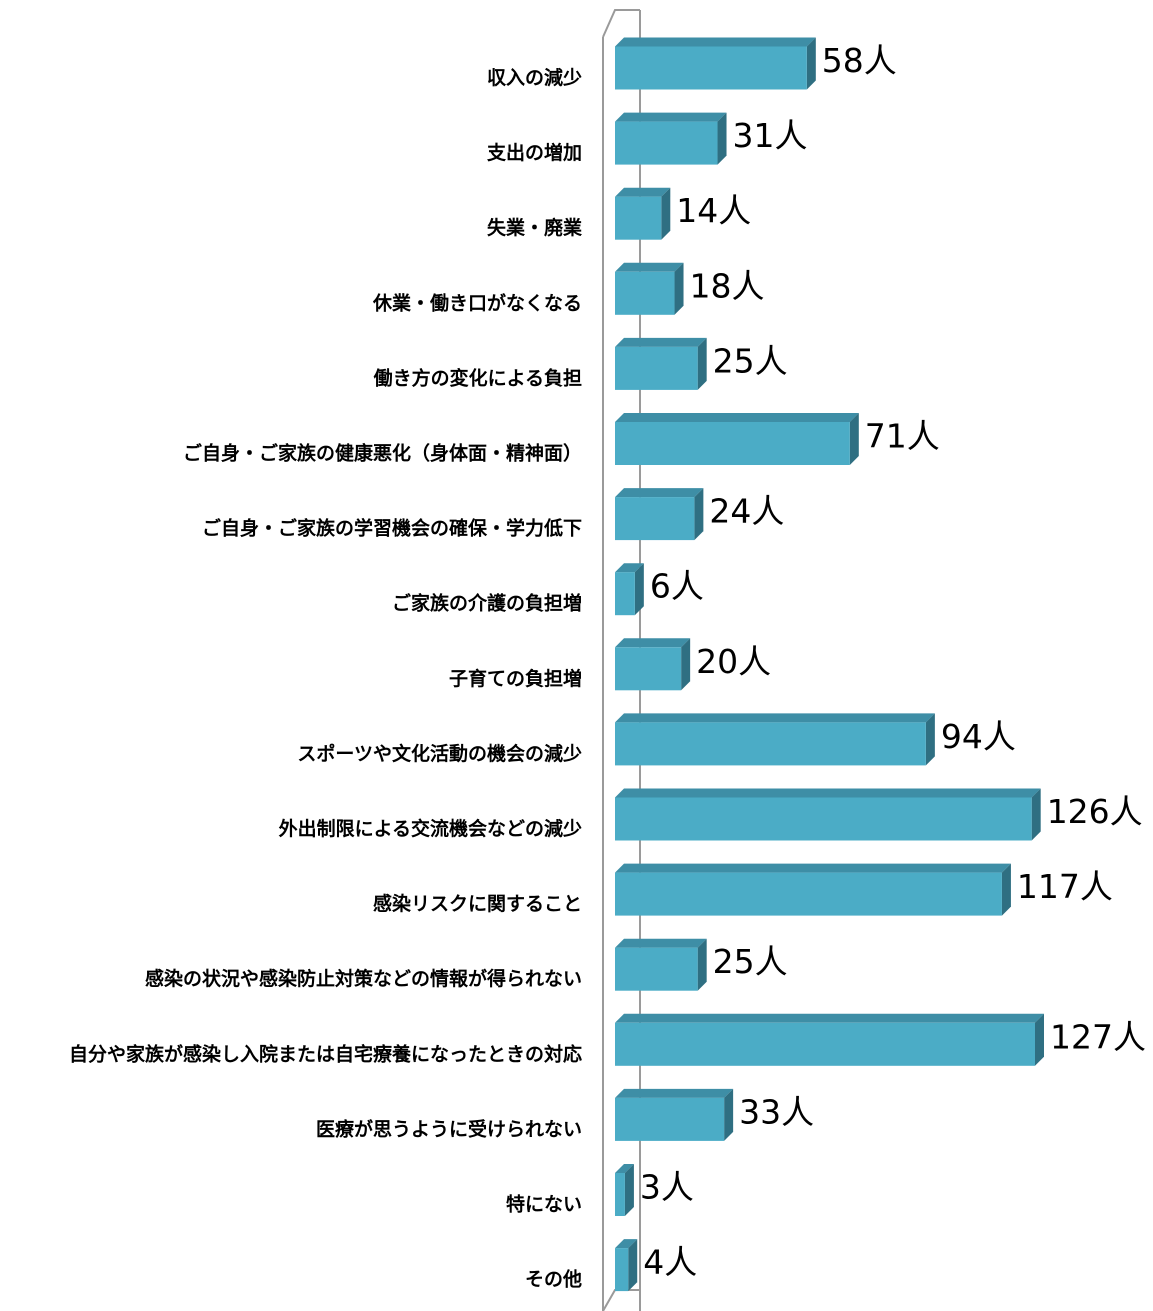  What do you see at coordinates (746, 511) in the screenshot?
I see `value-label: 24人` at bounding box center [746, 511].